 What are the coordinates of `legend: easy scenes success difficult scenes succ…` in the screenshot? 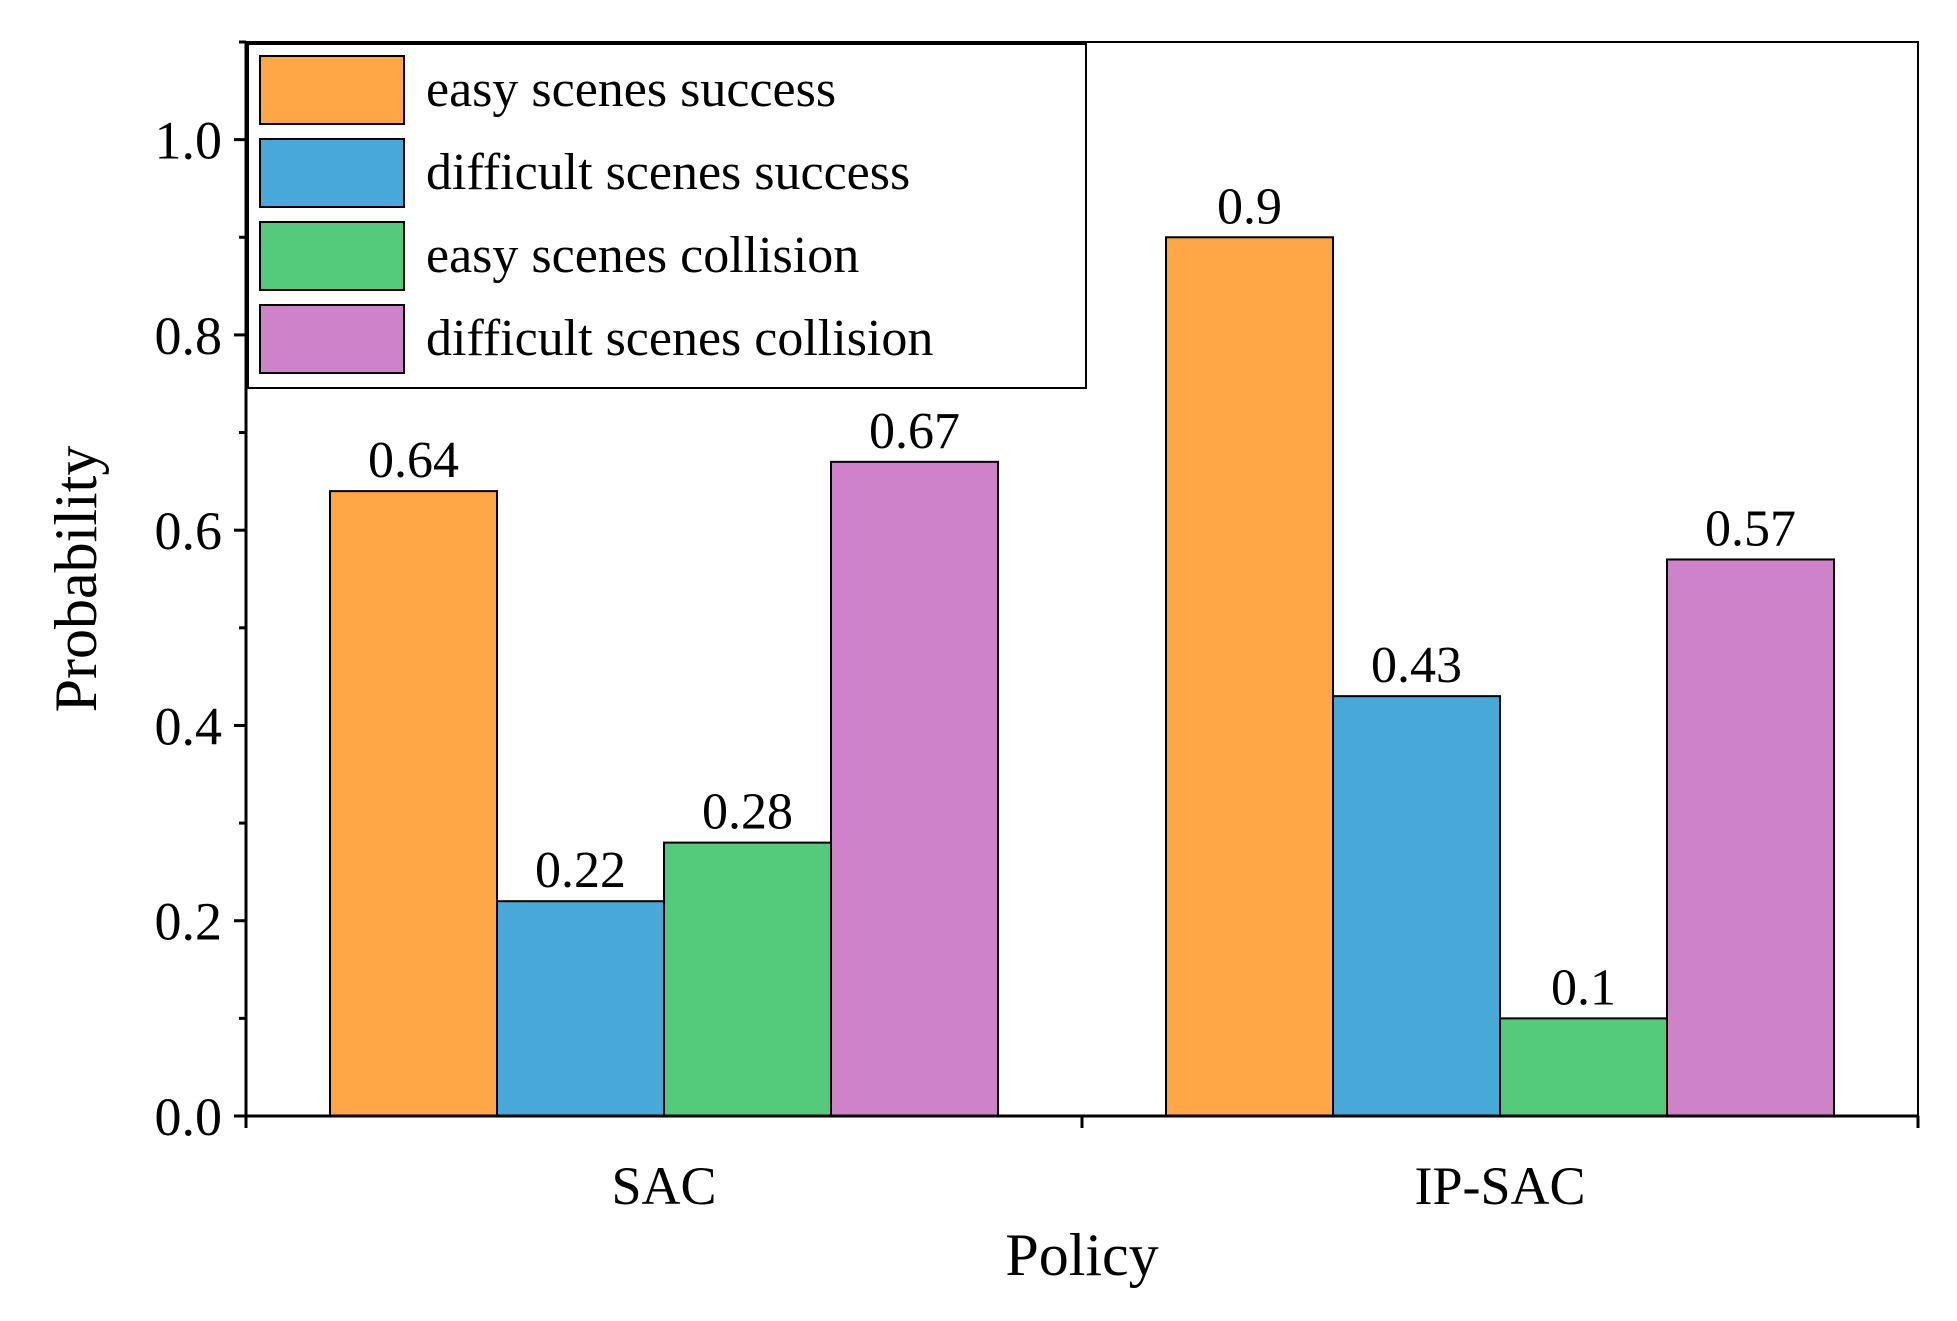 It's located at (667, 216).